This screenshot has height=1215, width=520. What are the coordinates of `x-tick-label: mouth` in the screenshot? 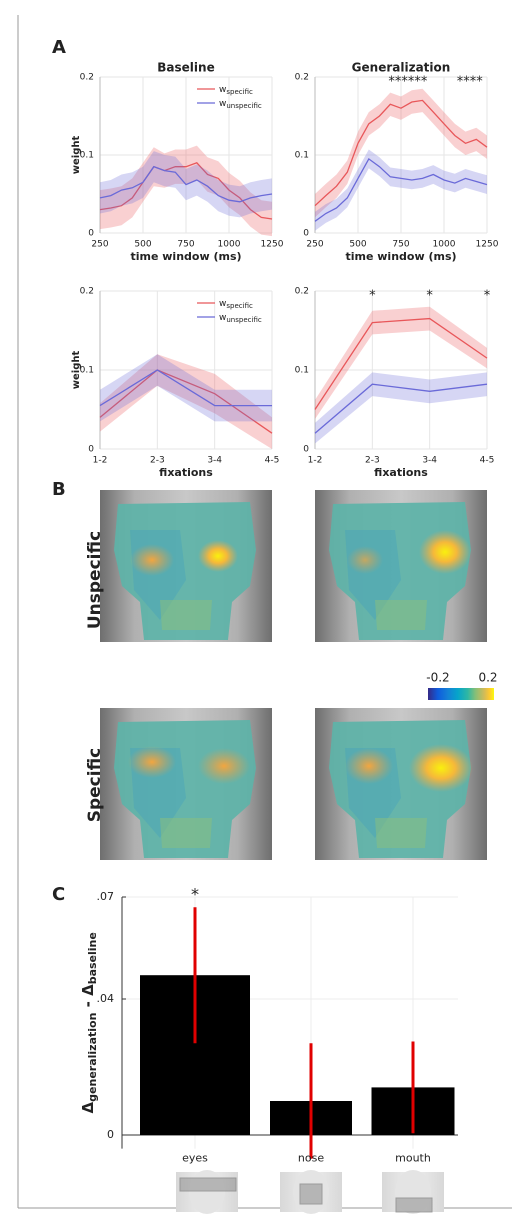 It's located at (413, 1158).